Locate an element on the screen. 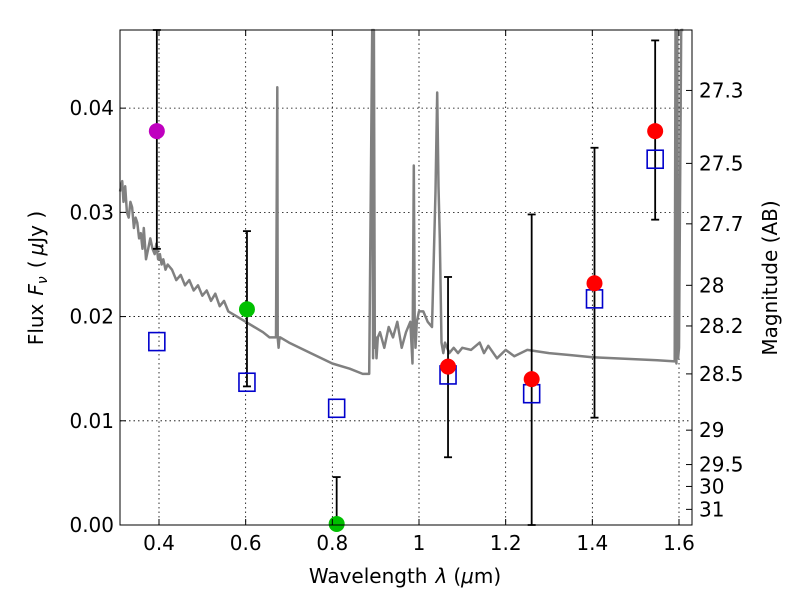 The height and width of the screenshot is (600, 800). right-tick-label: 27.5 is located at coordinates (721, 163).